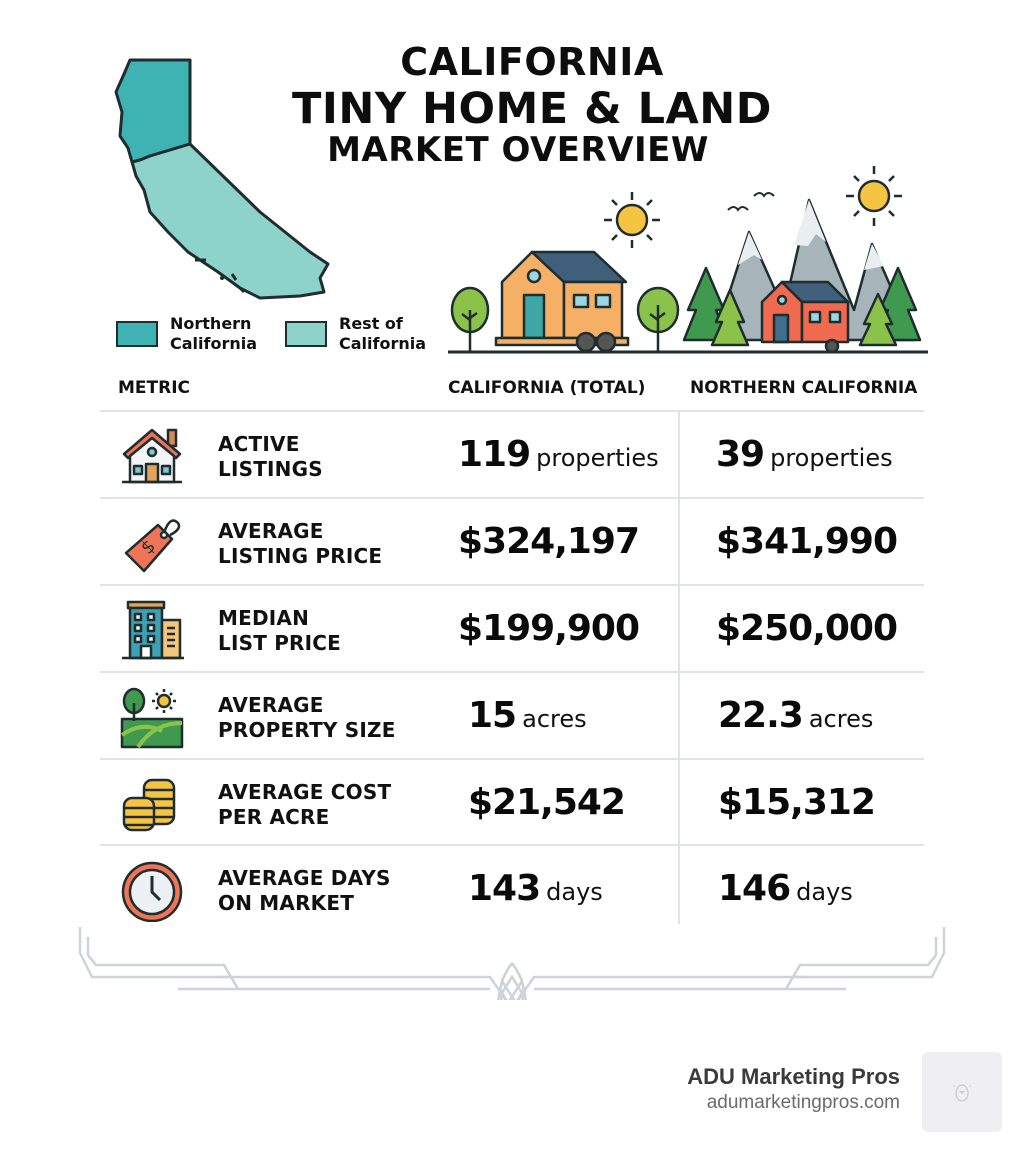 The height and width of the screenshot is (1154, 1024). I want to click on california-total-value: 119 properties, so click(558, 454).